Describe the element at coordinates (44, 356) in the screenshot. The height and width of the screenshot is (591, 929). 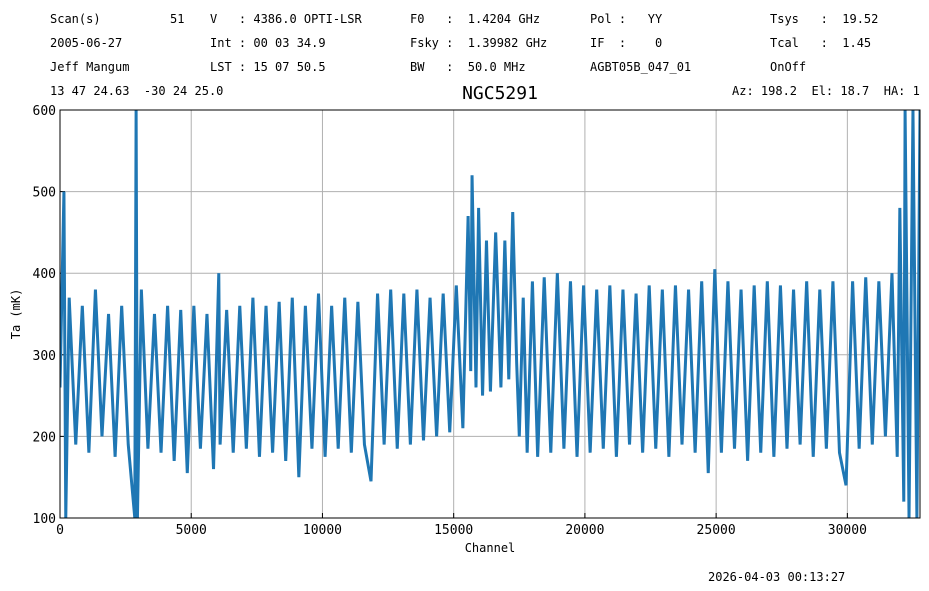
I see `y-tick-label: 300` at that location.